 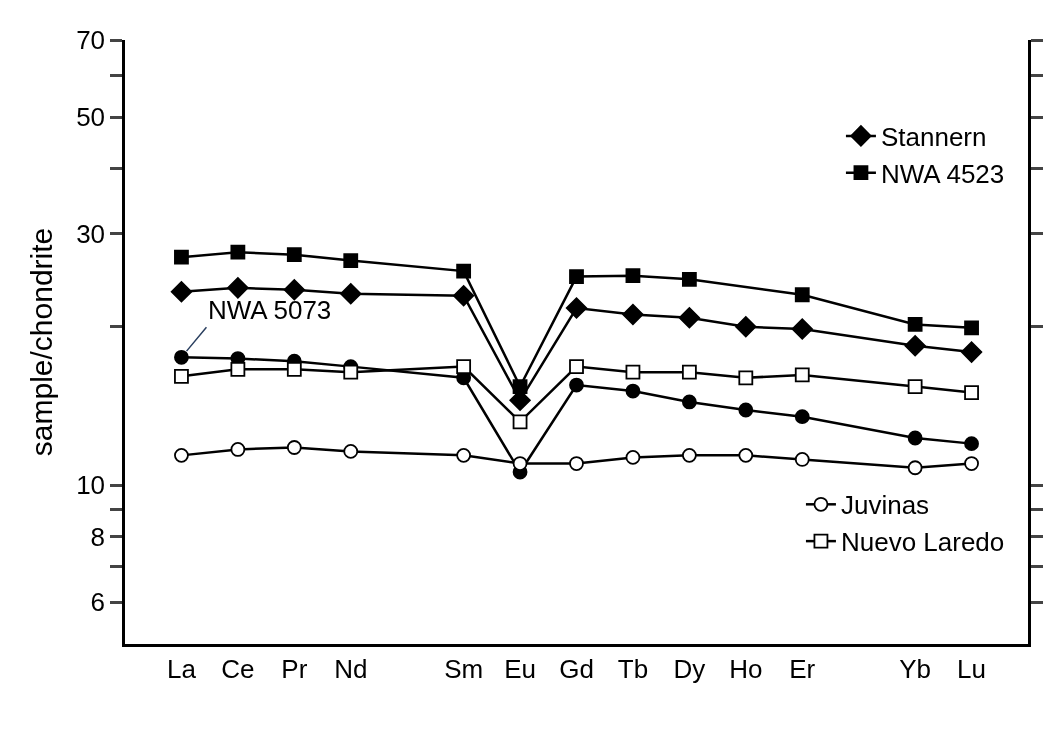 I want to click on y-axis-title: sample/chondrite, so click(x=42, y=342).